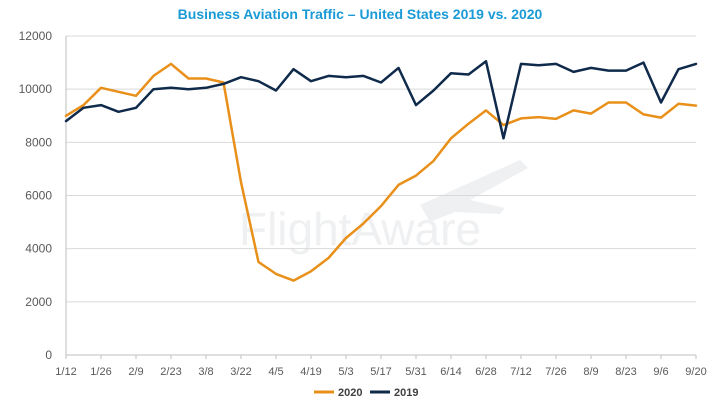 This screenshot has height=405, width=720. What do you see at coordinates (366, 393) in the screenshot?
I see `legend: 2020 2019` at bounding box center [366, 393].